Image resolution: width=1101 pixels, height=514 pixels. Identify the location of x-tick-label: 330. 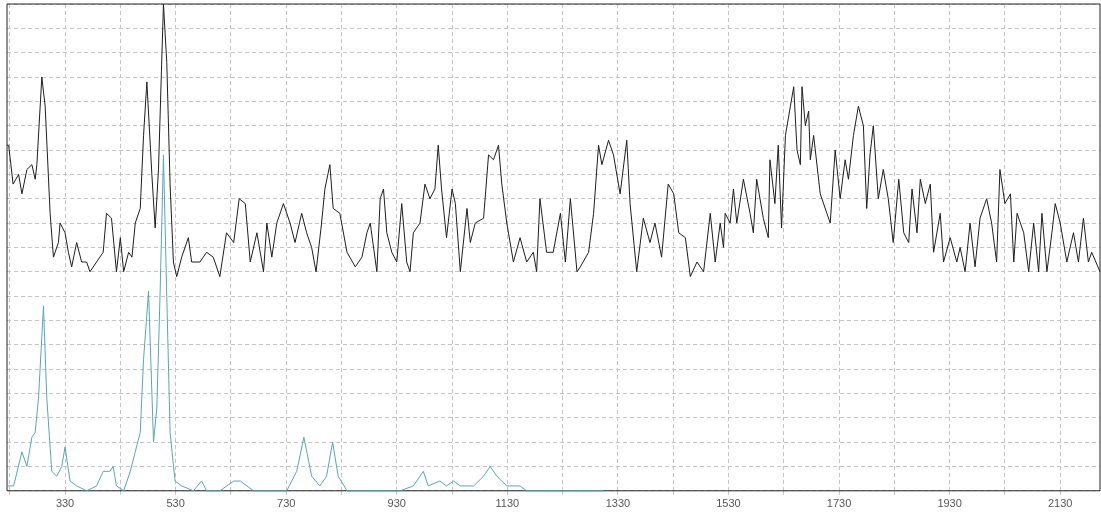
(65, 503).